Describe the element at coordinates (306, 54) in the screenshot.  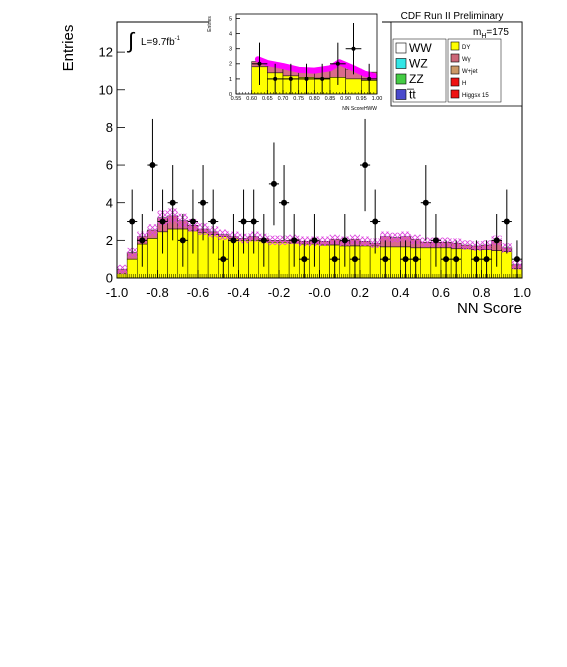
I see `inset-frame` at that location.